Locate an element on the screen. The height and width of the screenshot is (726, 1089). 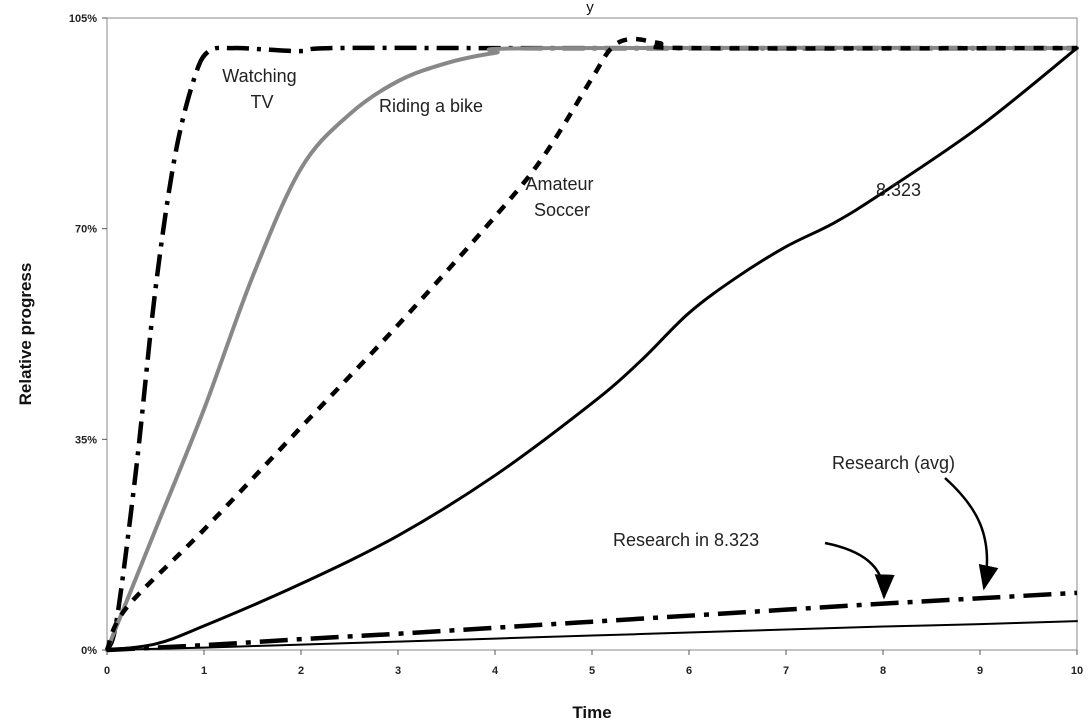
annotation-watching-tv-line2: TV is located at coordinates (261, 102).